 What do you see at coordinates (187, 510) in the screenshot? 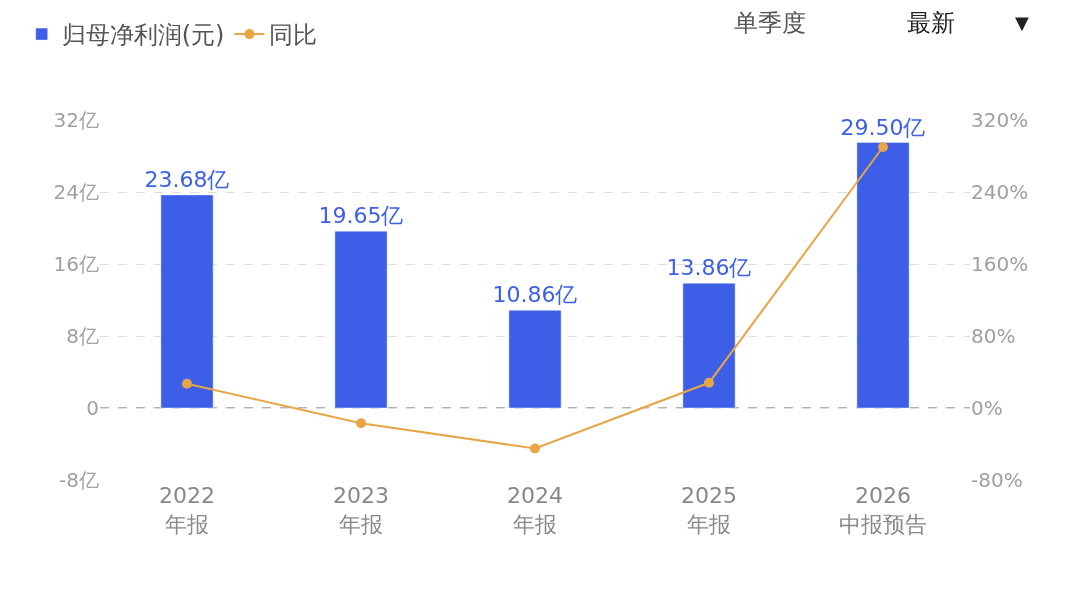
I see `x-tick-label: 2022年报` at bounding box center [187, 510].